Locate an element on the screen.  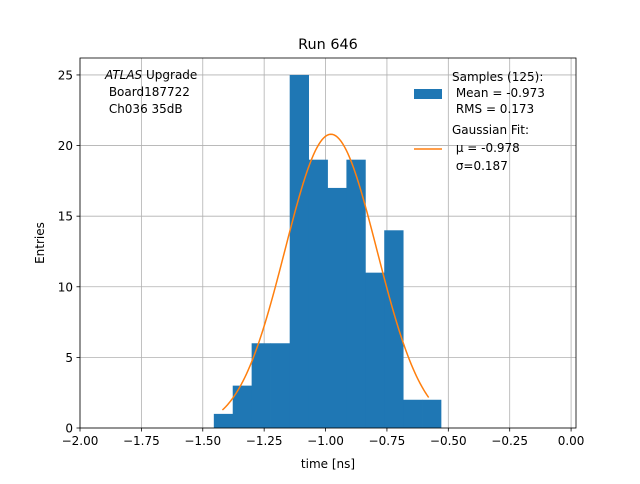
legend-samples-title: Samples (125): is located at coordinates (497, 77).